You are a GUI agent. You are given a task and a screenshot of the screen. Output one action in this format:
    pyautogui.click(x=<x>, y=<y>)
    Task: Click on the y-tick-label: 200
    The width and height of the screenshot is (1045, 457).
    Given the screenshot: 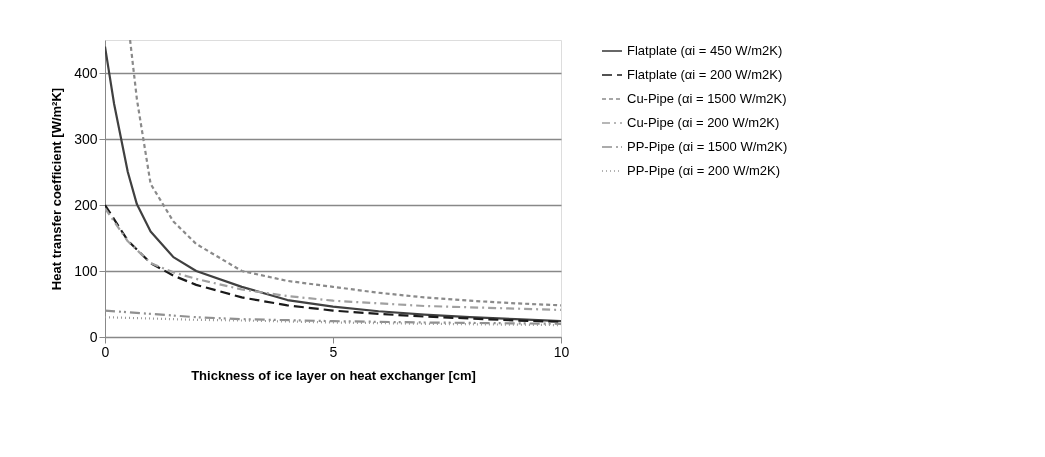 What is the action you would take?
    pyautogui.click(x=86, y=204)
    